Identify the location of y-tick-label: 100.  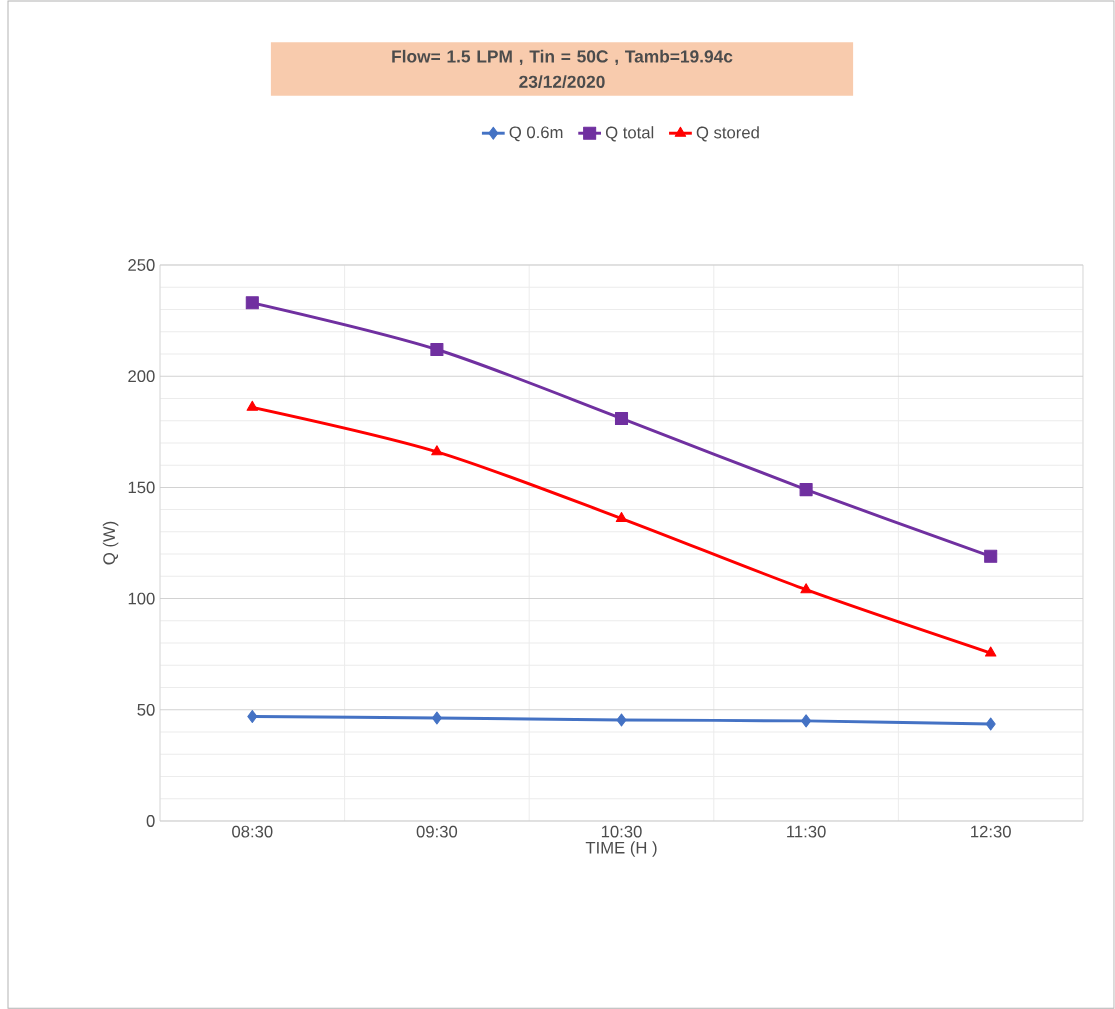
(141, 598).